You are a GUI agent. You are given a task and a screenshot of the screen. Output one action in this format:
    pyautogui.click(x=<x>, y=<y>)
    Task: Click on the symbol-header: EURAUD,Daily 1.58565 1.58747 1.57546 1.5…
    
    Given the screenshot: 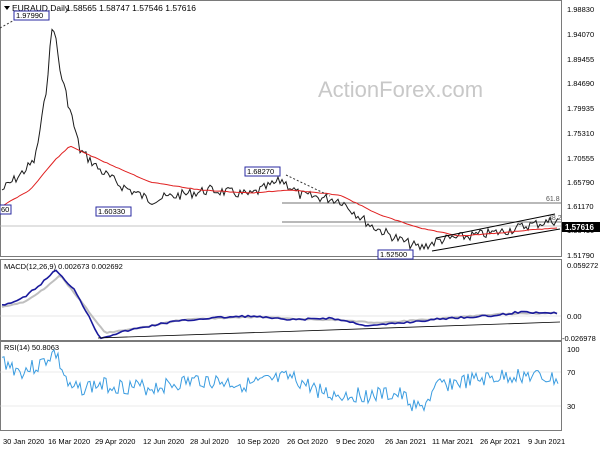 What is the action you would take?
    pyautogui.click(x=100, y=8)
    